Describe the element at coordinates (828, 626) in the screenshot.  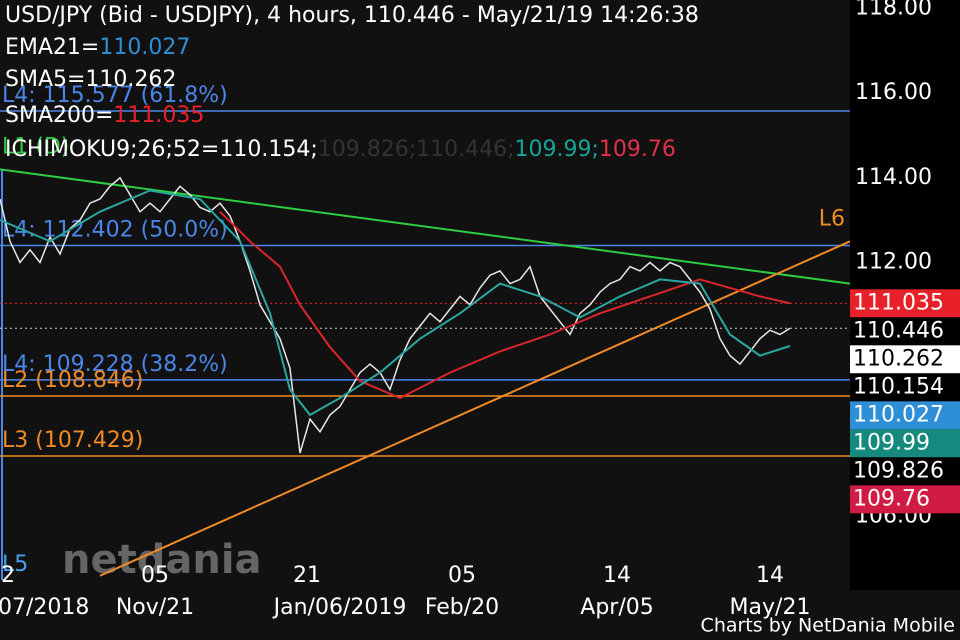
I see `footer: Charts by NetDania Mobile` at that location.